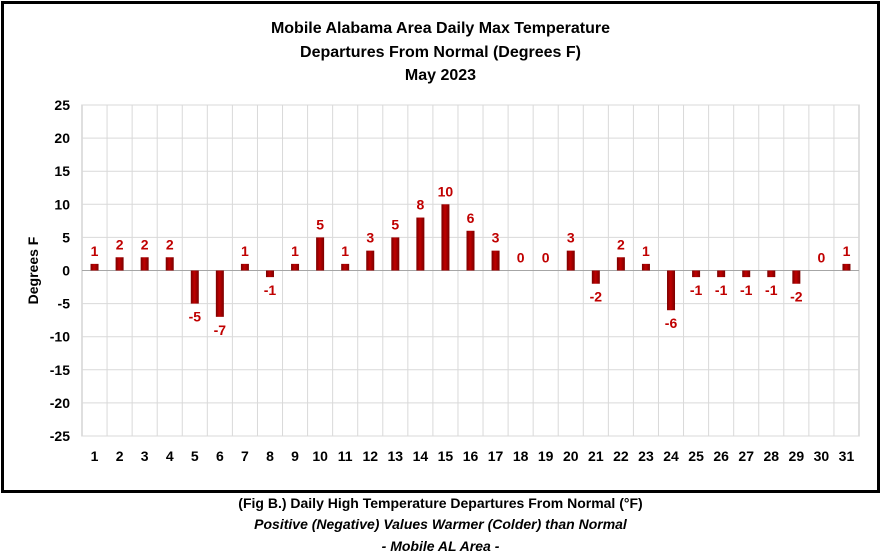 This screenshot has width=881, height=558. I want to click on data-label: 10, so click(446, 191).